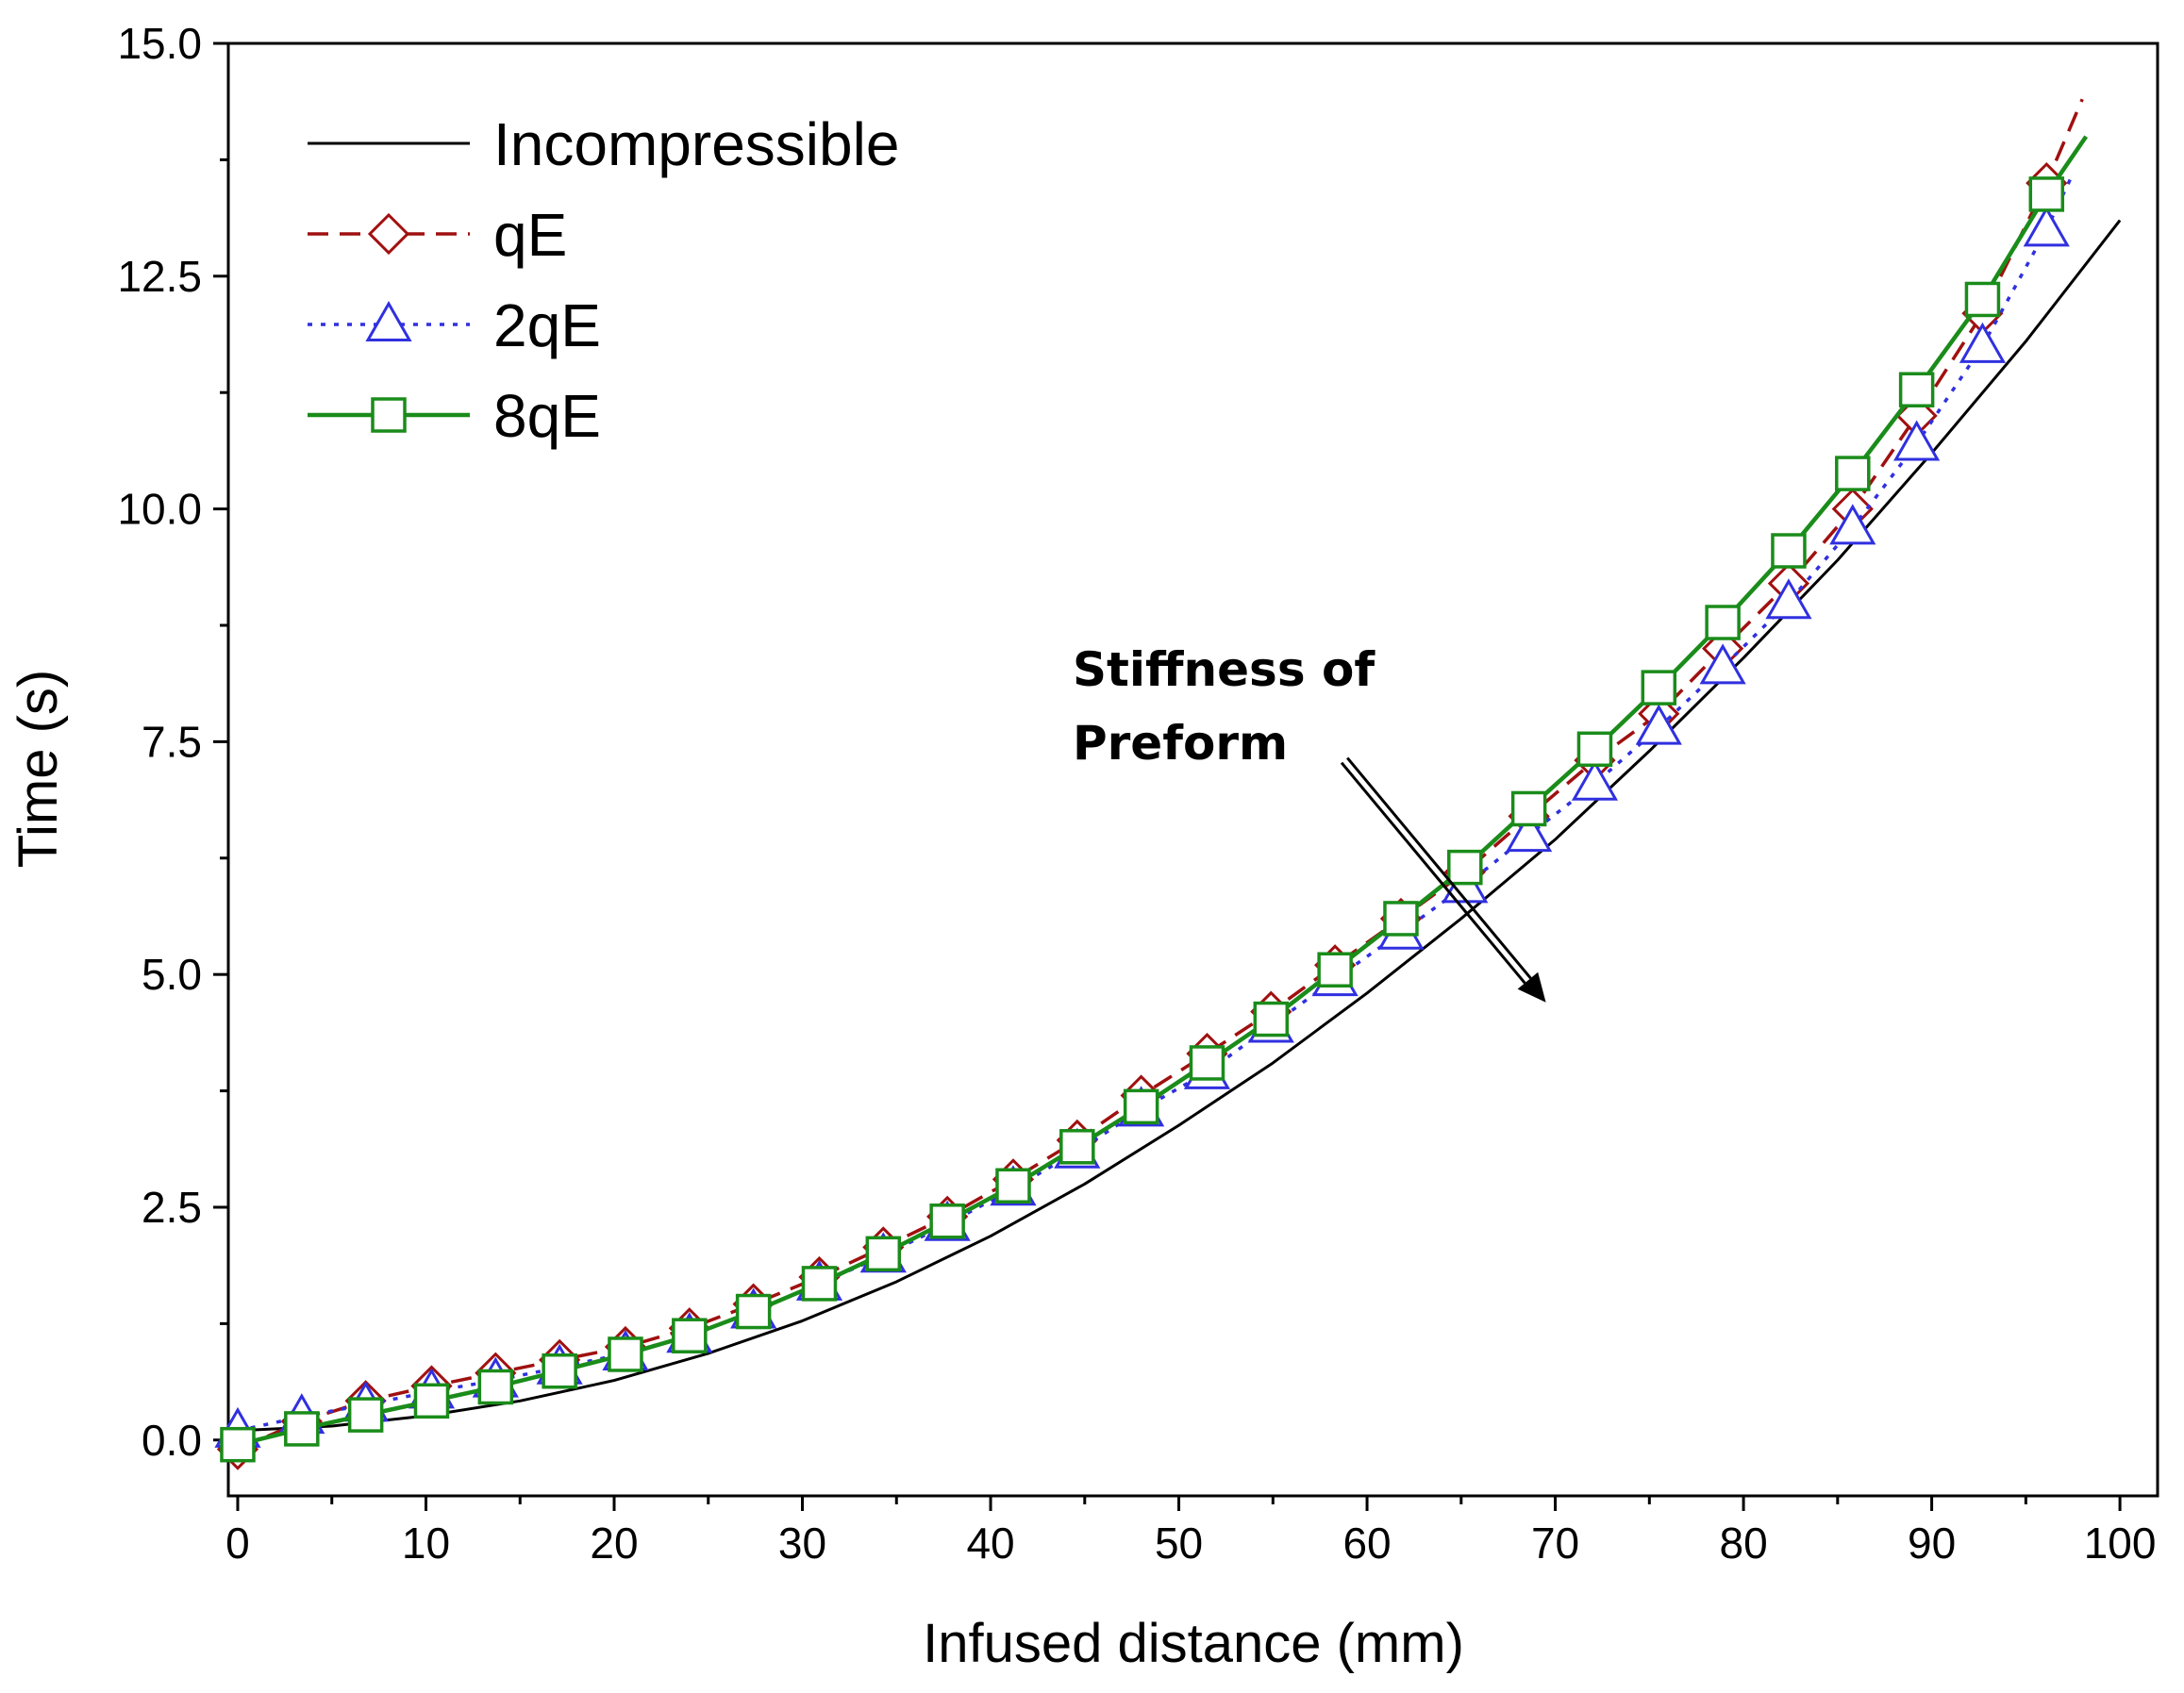 The image size is (2184, 1693). What do you see at coordinates (1531, 987) in the screenshot?
I see `annotation-arrowhead` at bounding box center [1531, 987].